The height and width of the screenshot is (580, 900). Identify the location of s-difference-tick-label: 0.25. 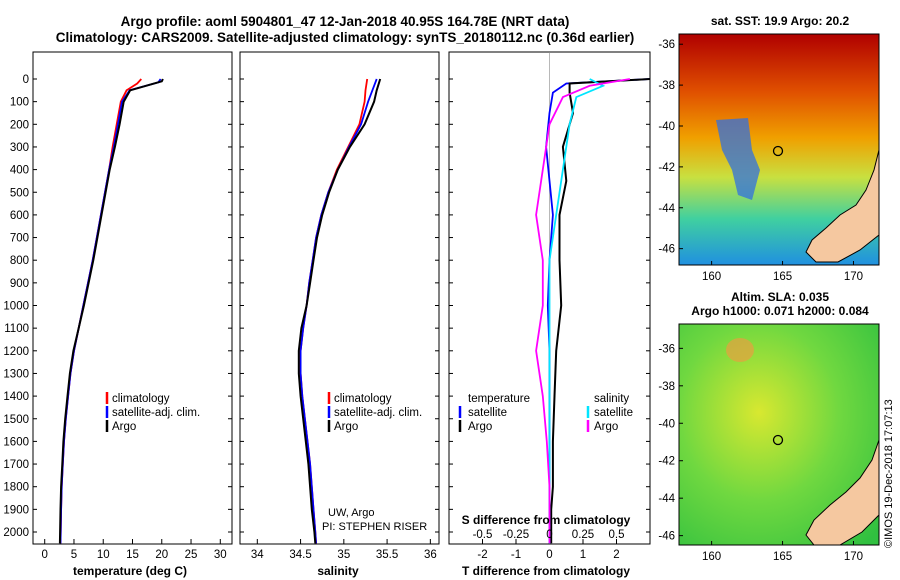
(583, 535).